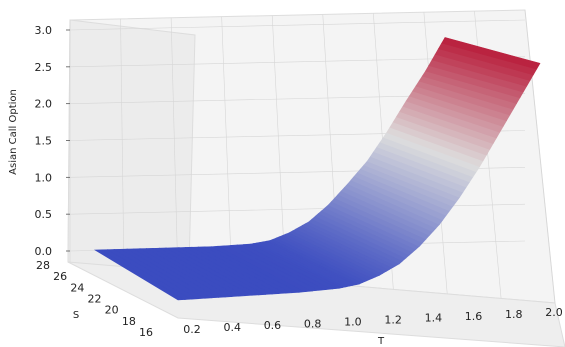  What do you see at coordinates (297, 25) in the screenshot?
I see `grid-line-z` at bounding box center [297, 25].